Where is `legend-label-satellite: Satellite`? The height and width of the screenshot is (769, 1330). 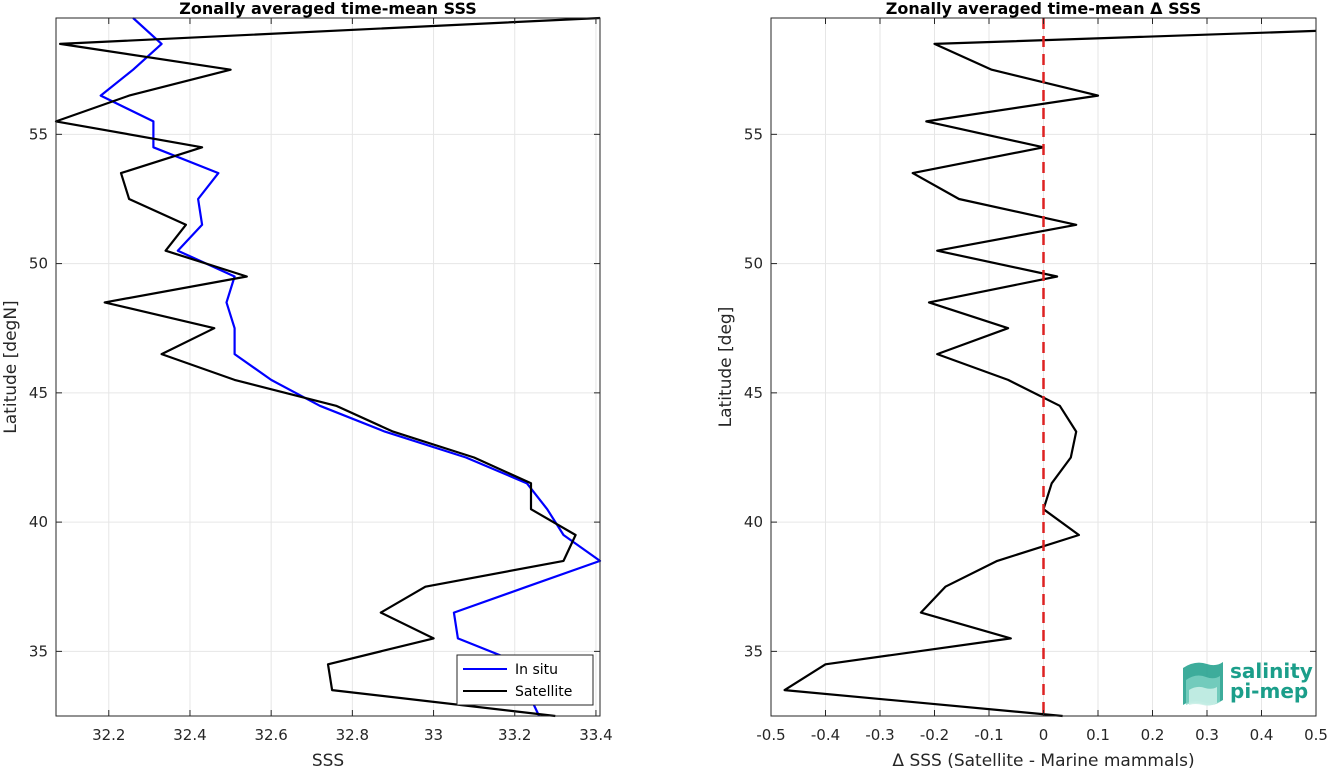 legend-label-satellite: Satellite is located at coordinates (543, 692).